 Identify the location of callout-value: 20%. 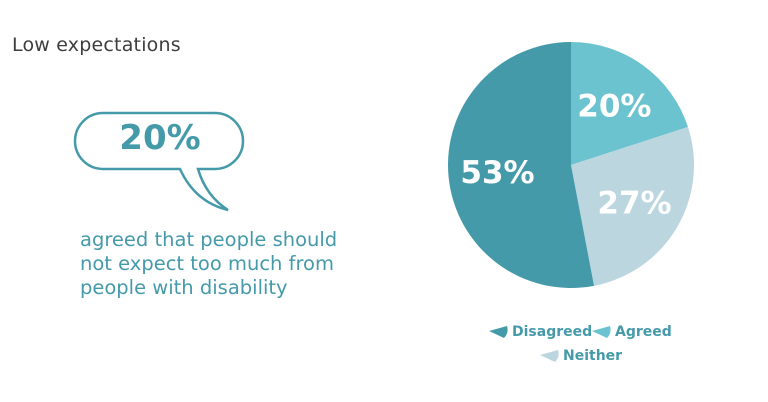
(160, 138).